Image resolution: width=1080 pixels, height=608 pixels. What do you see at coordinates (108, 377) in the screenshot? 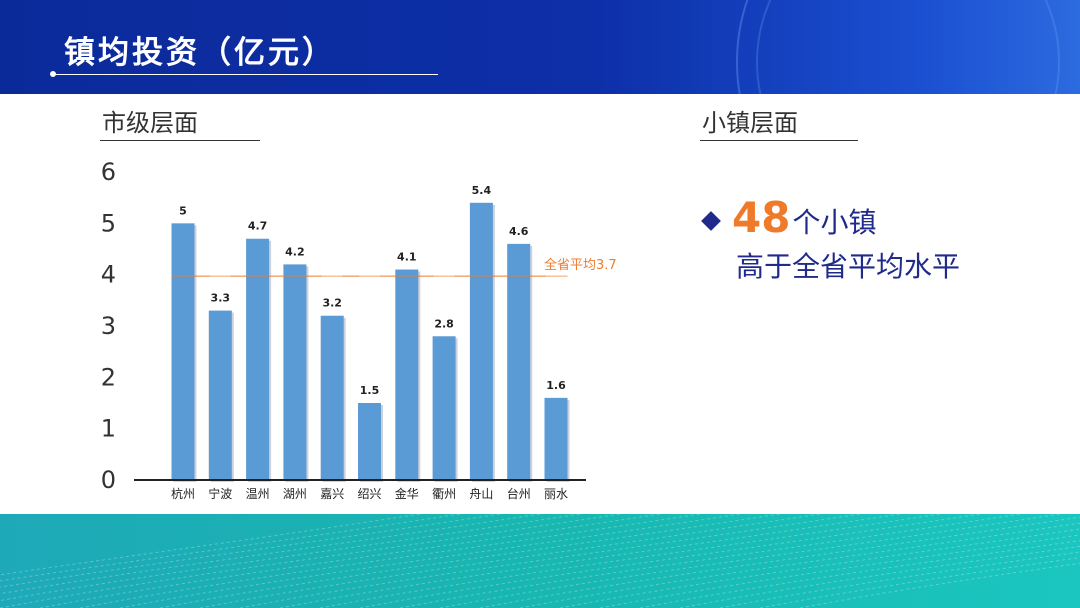
I see `y-tick-label: 2` at bounding box center [108, 377].